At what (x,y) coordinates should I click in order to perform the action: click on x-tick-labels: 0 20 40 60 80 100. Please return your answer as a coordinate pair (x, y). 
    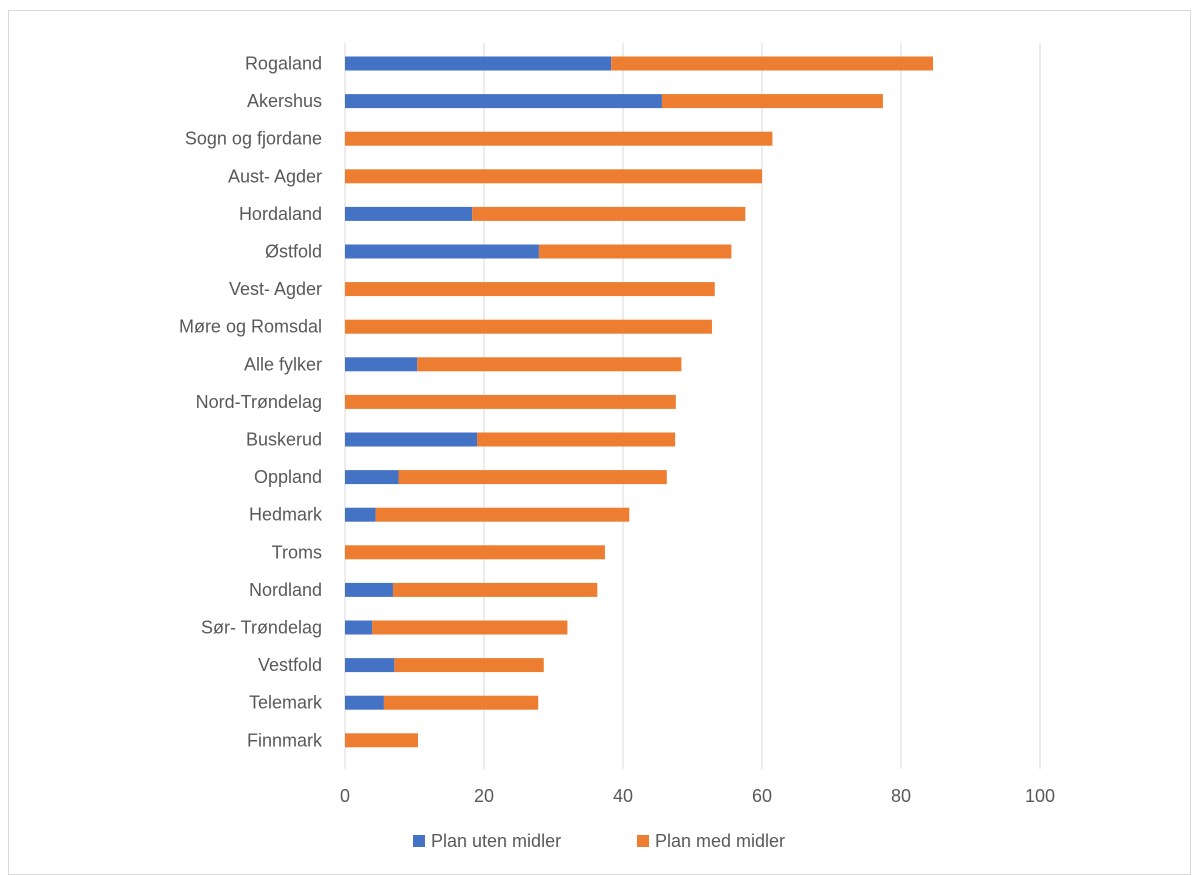
    Looking at the image, I should click on (697, 796).